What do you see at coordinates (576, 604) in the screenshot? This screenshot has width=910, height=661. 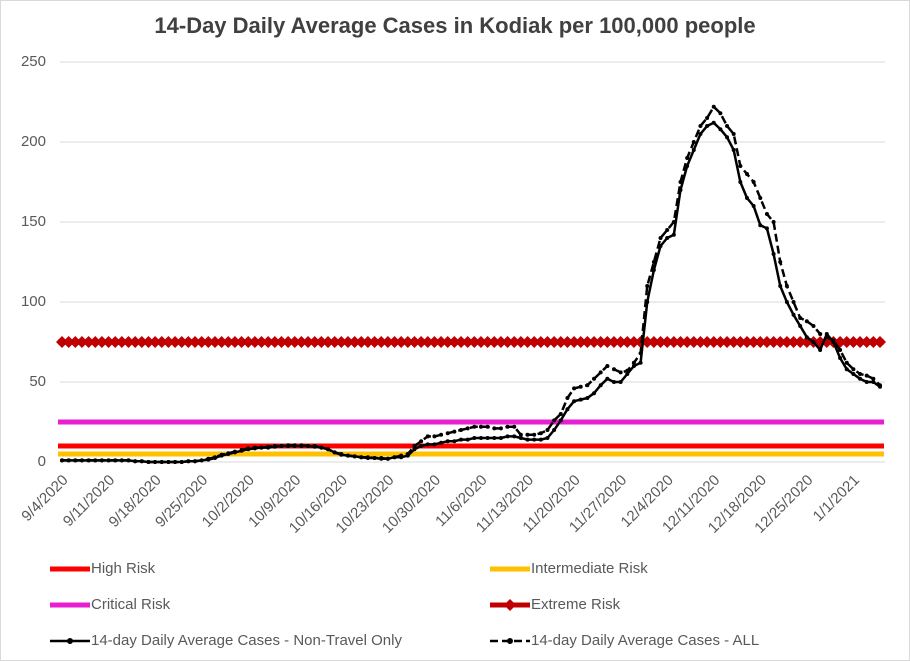 I see `legend-label: Extreme Risk` at bounding box center [576, 604].